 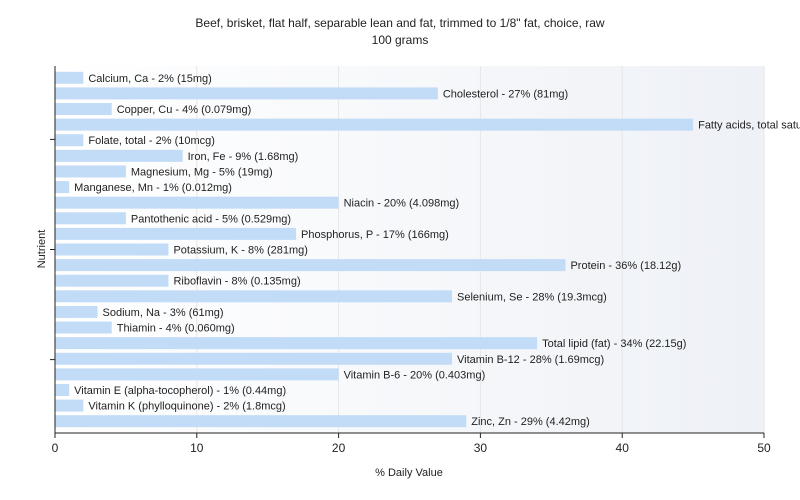 I want to click on bar-label: Manganese, Mn - 1% (0.012mg), so click(x=153, y=188).